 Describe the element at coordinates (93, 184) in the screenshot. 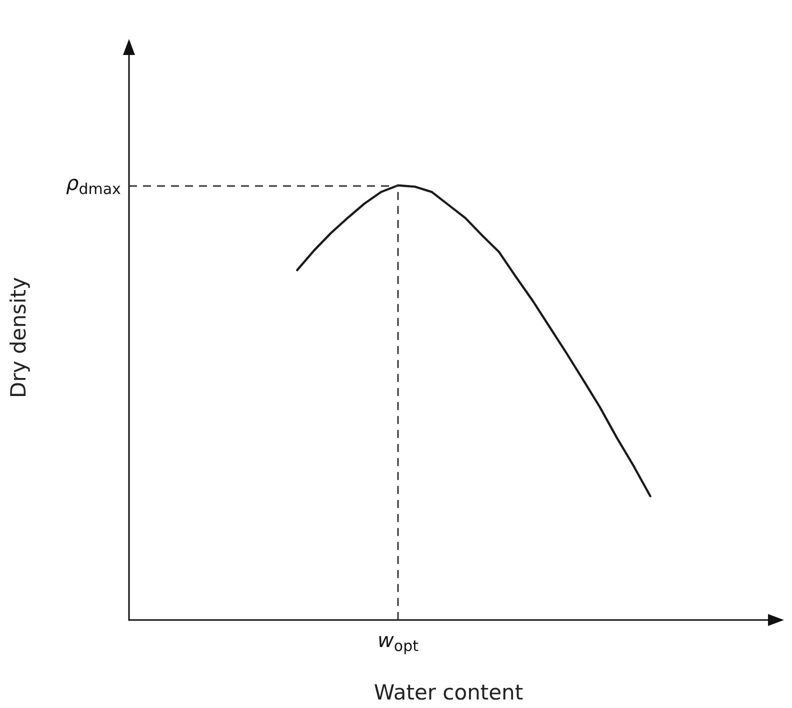

I see `ref-line-label: ρ$_{dmax}$` at that location.